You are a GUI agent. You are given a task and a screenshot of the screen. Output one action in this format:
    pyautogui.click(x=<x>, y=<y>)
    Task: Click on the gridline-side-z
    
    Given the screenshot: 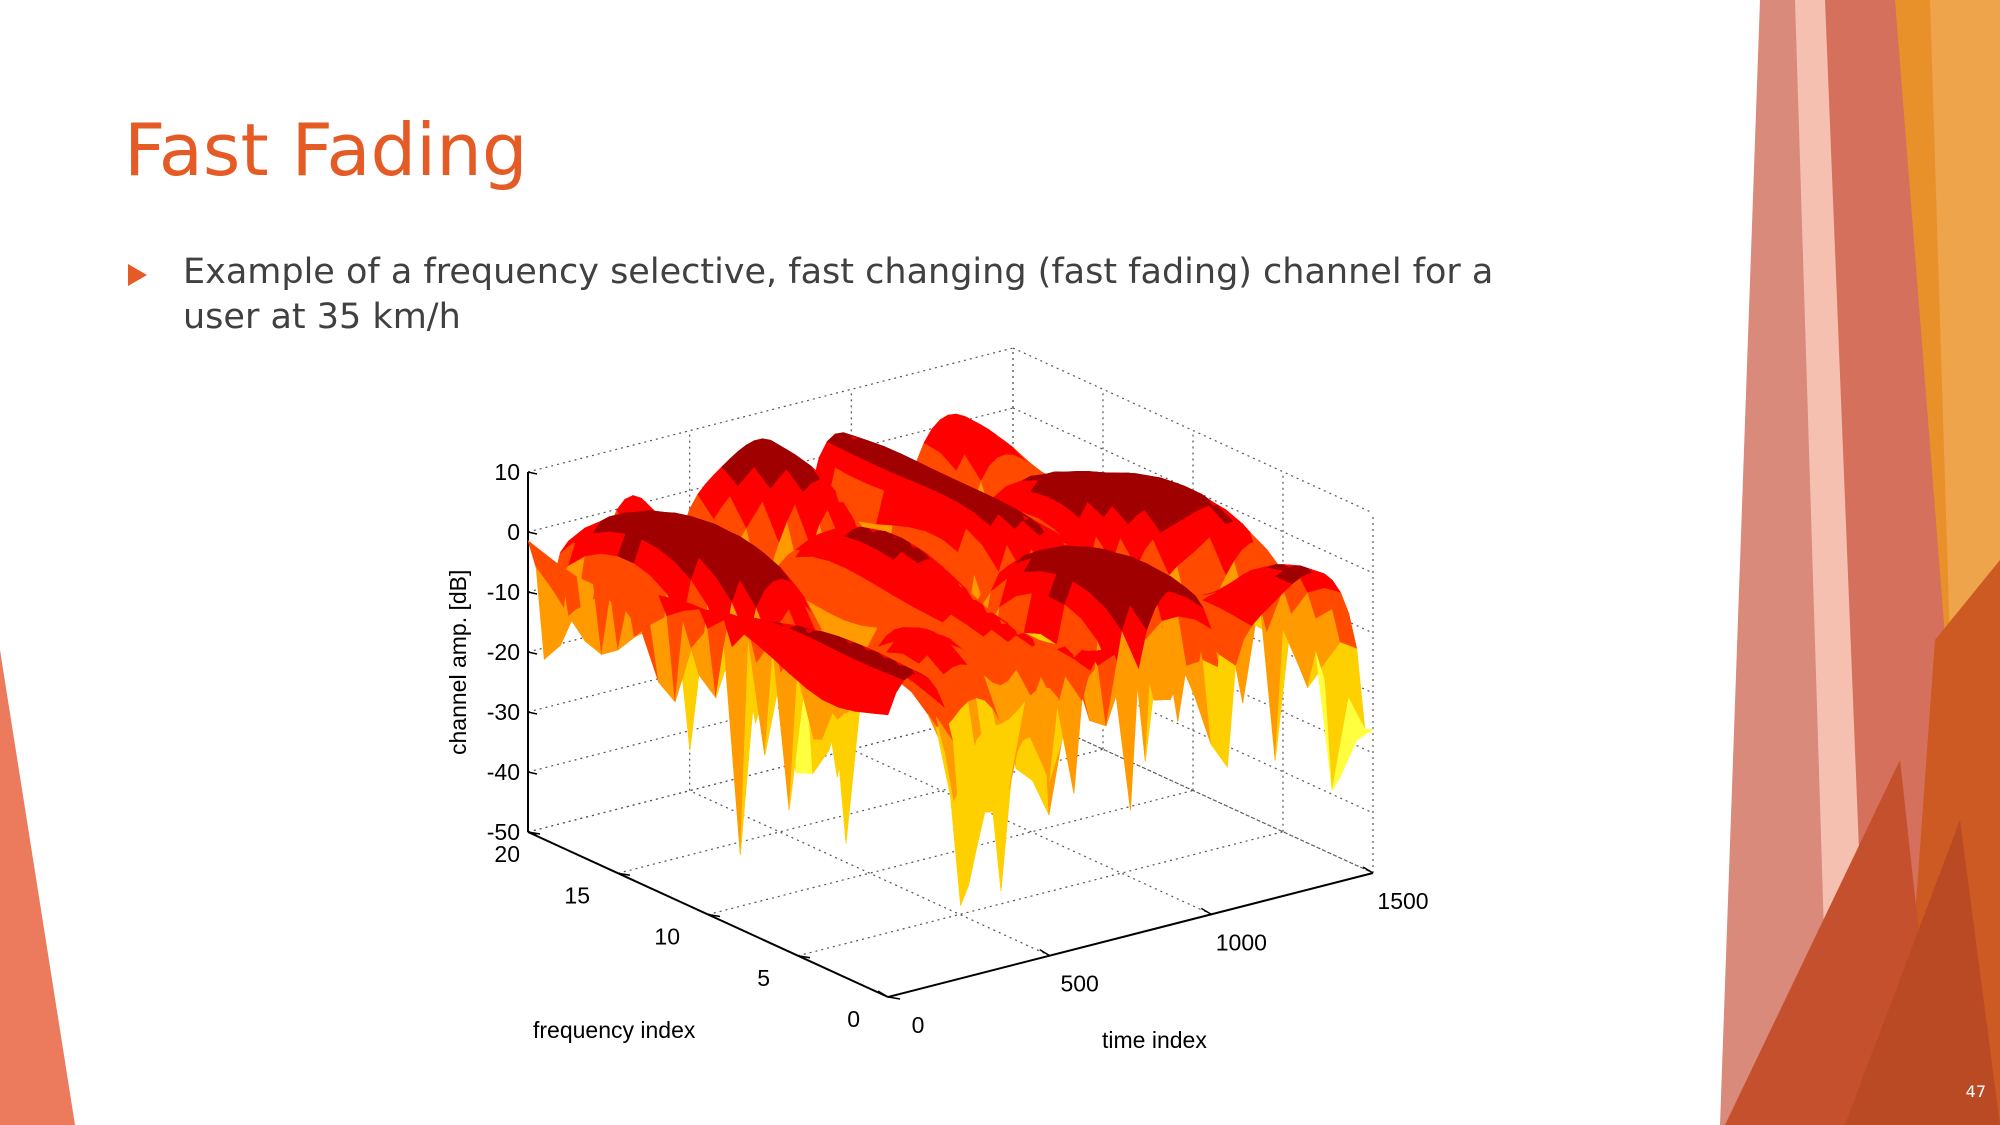 What is the action you would take?
    pyautogui.click(x=1193, y=430)
    